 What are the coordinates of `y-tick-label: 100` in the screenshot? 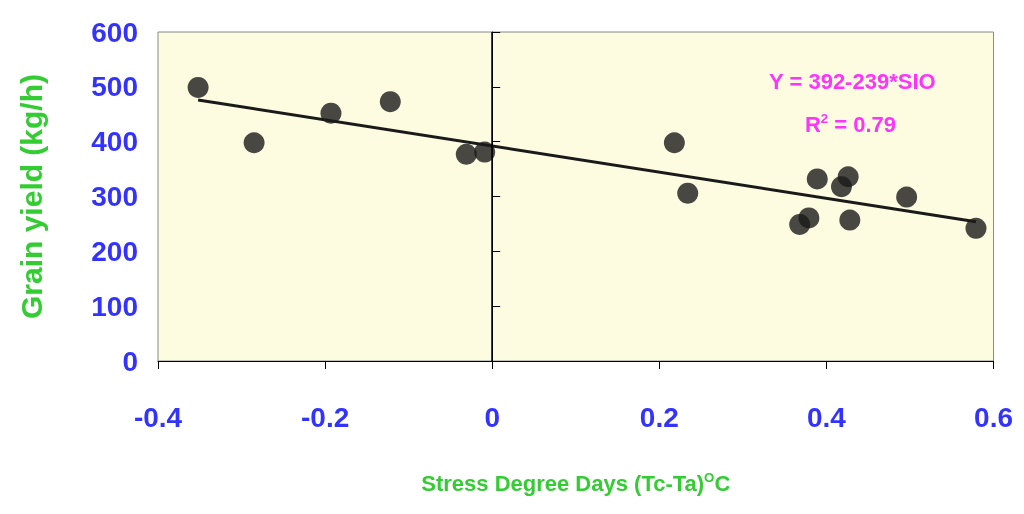 It's located at (114, 306).